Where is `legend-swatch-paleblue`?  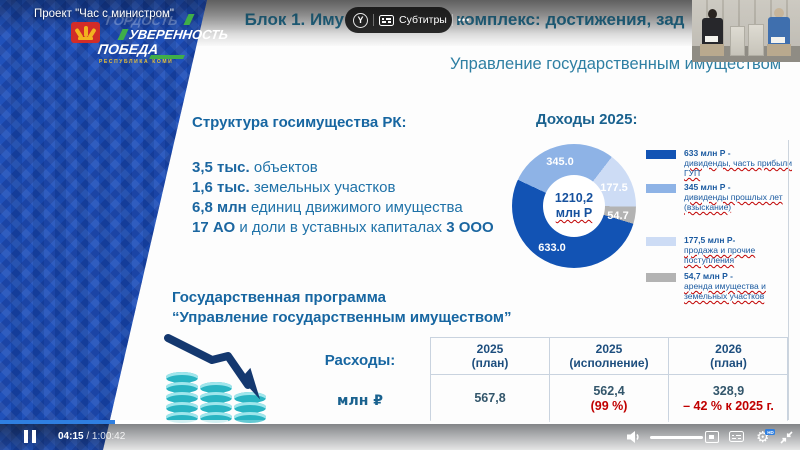
legend-swatch-paleblue is located at coordinates (661, 241).